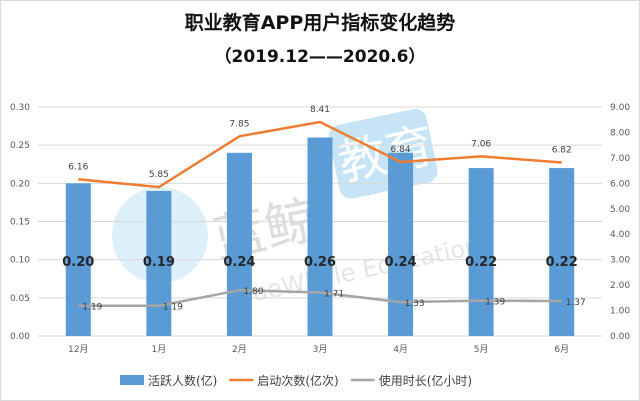 This screenshot has width=640, height=401. I want to click on line-label: 6.84, so click(401, 150).